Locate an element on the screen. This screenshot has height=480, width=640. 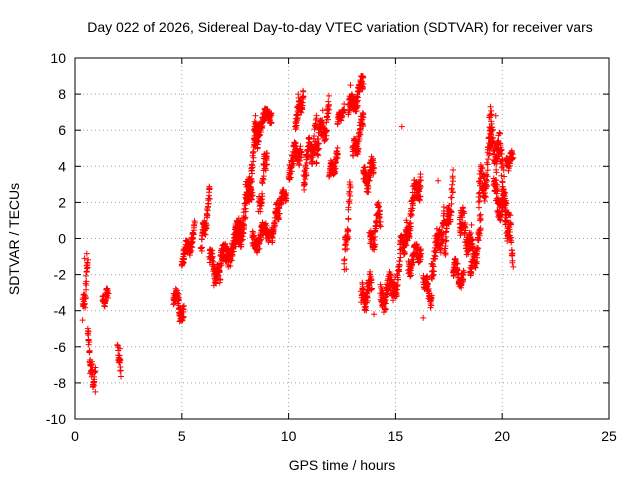
x-tick-label: 5 is located at coordinates (182, 436).